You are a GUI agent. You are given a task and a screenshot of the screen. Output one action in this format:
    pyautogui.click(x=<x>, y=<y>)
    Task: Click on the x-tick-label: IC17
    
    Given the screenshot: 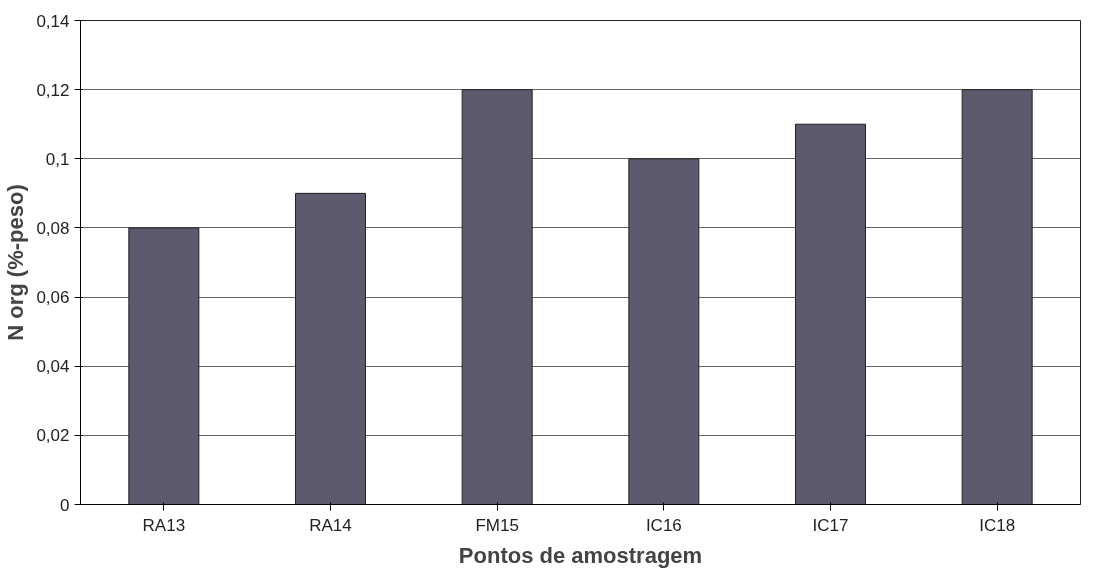 What is the action you would take?
    pyautogui.click(x=830, y=525)
    